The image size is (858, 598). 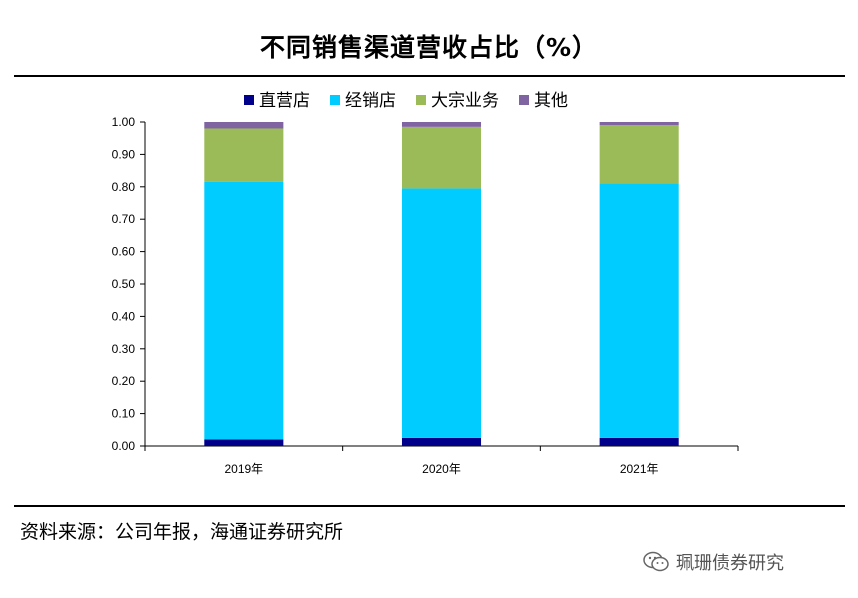 I want to click on y-tick-label: 0.30, so click(x=124, y=349).